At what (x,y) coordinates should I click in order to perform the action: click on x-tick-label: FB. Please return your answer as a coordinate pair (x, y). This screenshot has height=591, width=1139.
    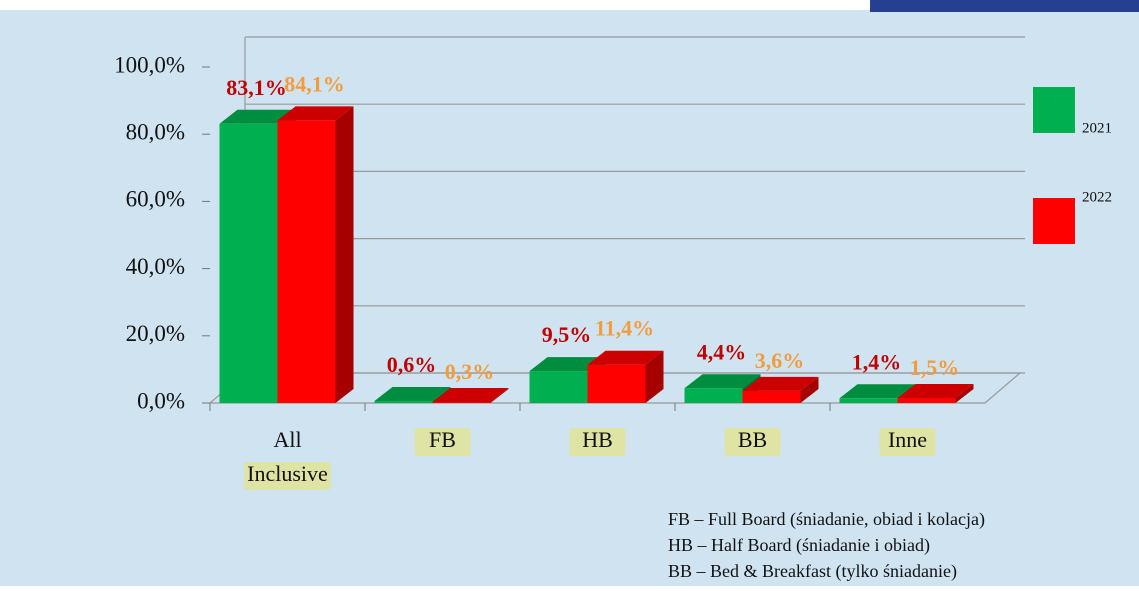
    Looking at the image, I should click on (442, 439).